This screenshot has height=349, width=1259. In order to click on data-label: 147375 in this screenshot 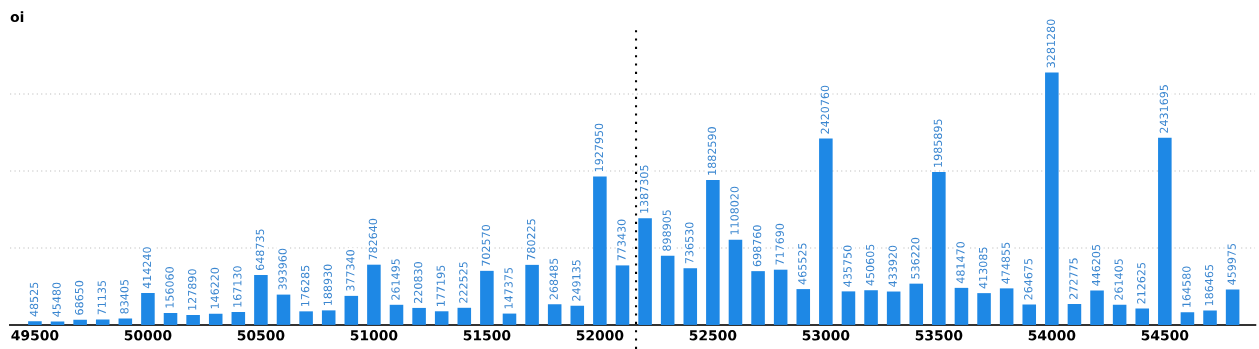, I will do `click(508, 288)`.